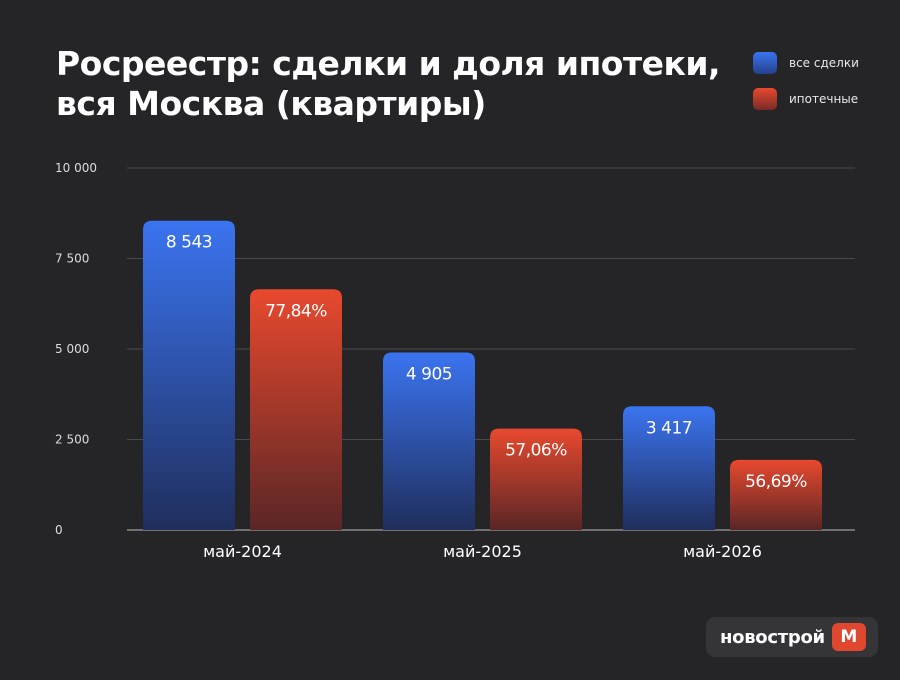 This screenshot has height=680, width=900. Describe the element at coordinates (776, 482) in the screenshot. I see `data-label: 56,69%` at that location.